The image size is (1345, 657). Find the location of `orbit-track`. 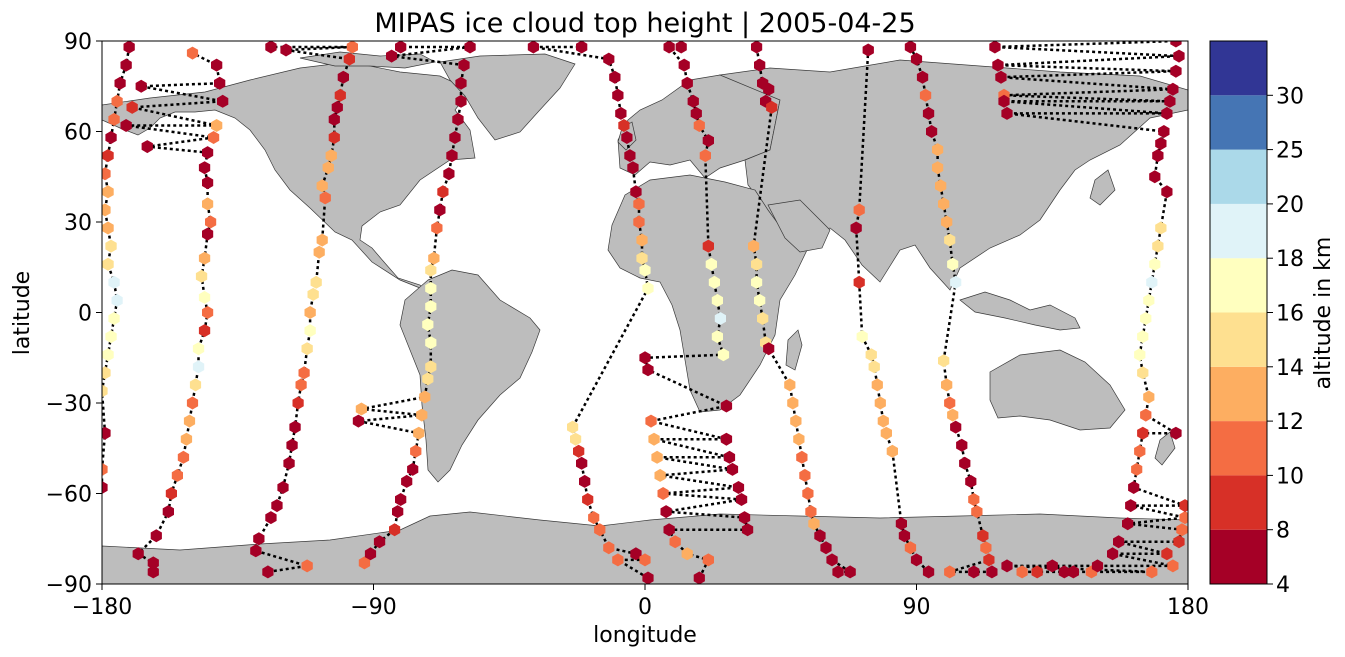

orbit-track is located at coordinates (116, 267).